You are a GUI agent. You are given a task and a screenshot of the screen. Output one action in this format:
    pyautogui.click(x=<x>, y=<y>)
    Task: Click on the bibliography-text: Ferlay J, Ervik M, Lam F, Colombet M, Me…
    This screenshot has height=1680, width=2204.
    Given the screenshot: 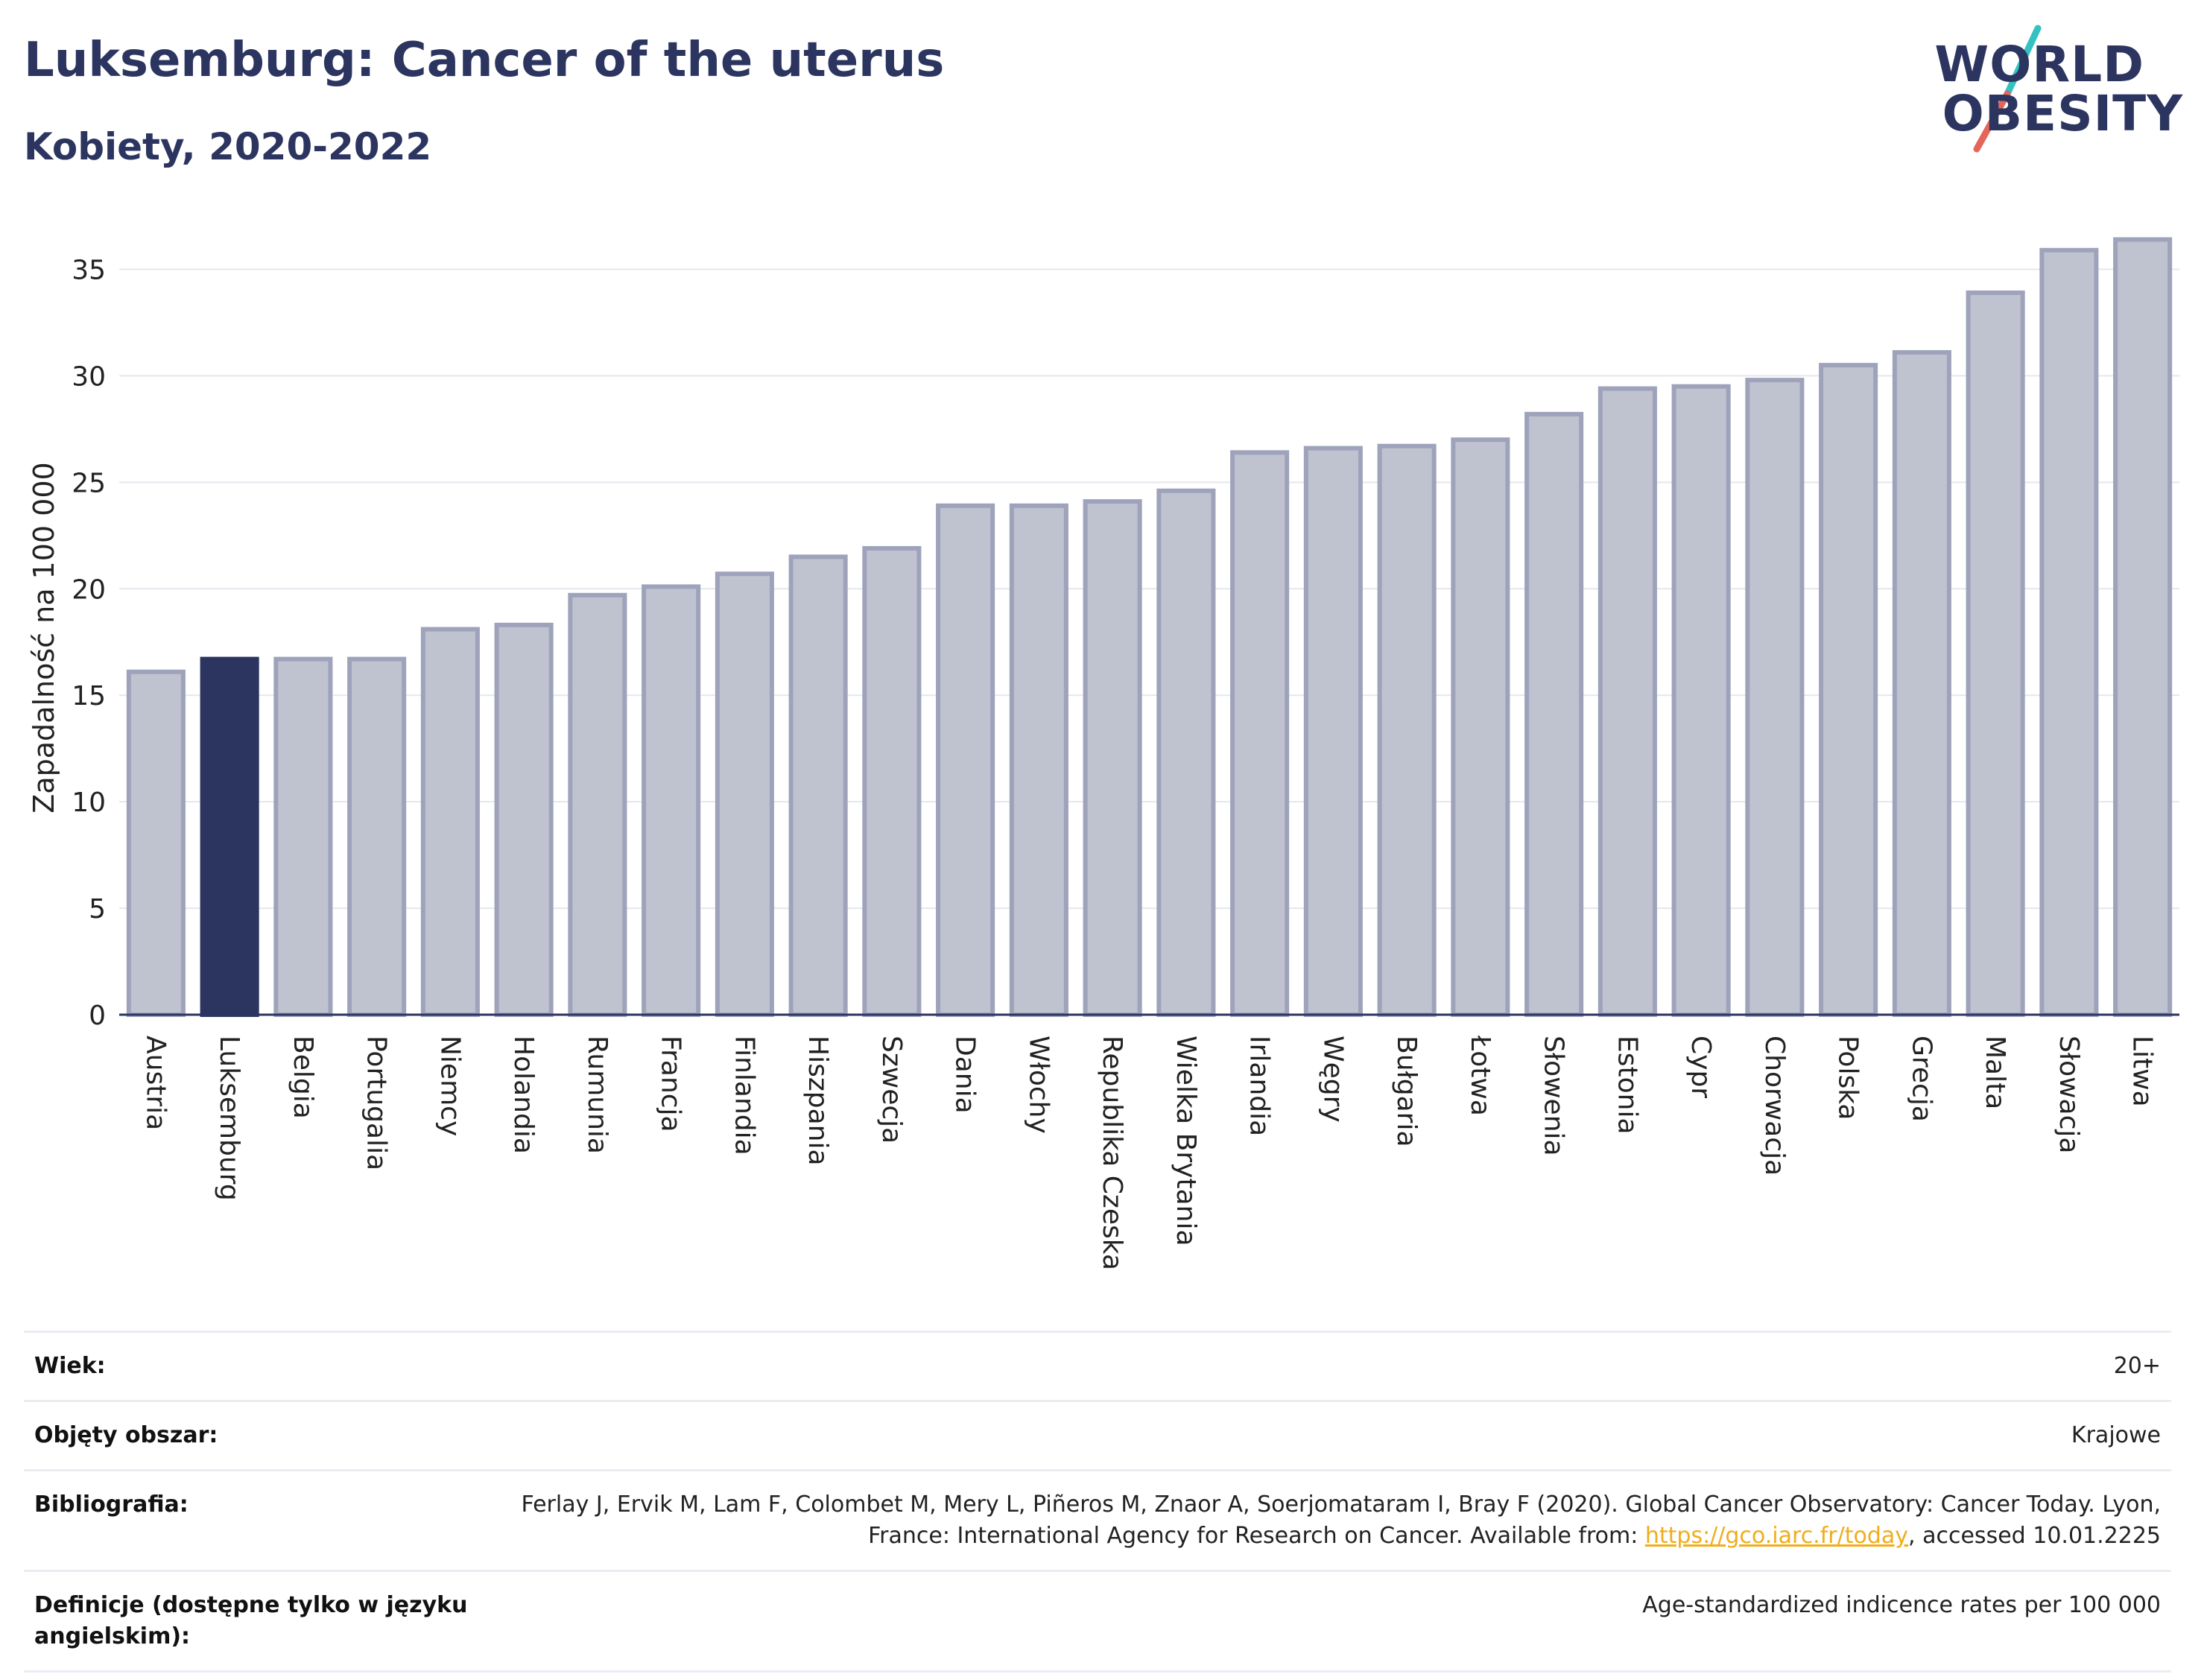 What is the action you would take?
    pyautogui.click(x=1341, y=1520)
    